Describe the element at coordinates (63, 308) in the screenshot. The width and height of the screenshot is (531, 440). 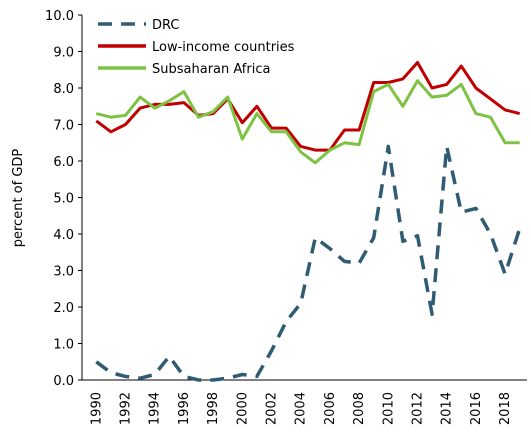
I see `y-tick-label: 2.0` at that location.